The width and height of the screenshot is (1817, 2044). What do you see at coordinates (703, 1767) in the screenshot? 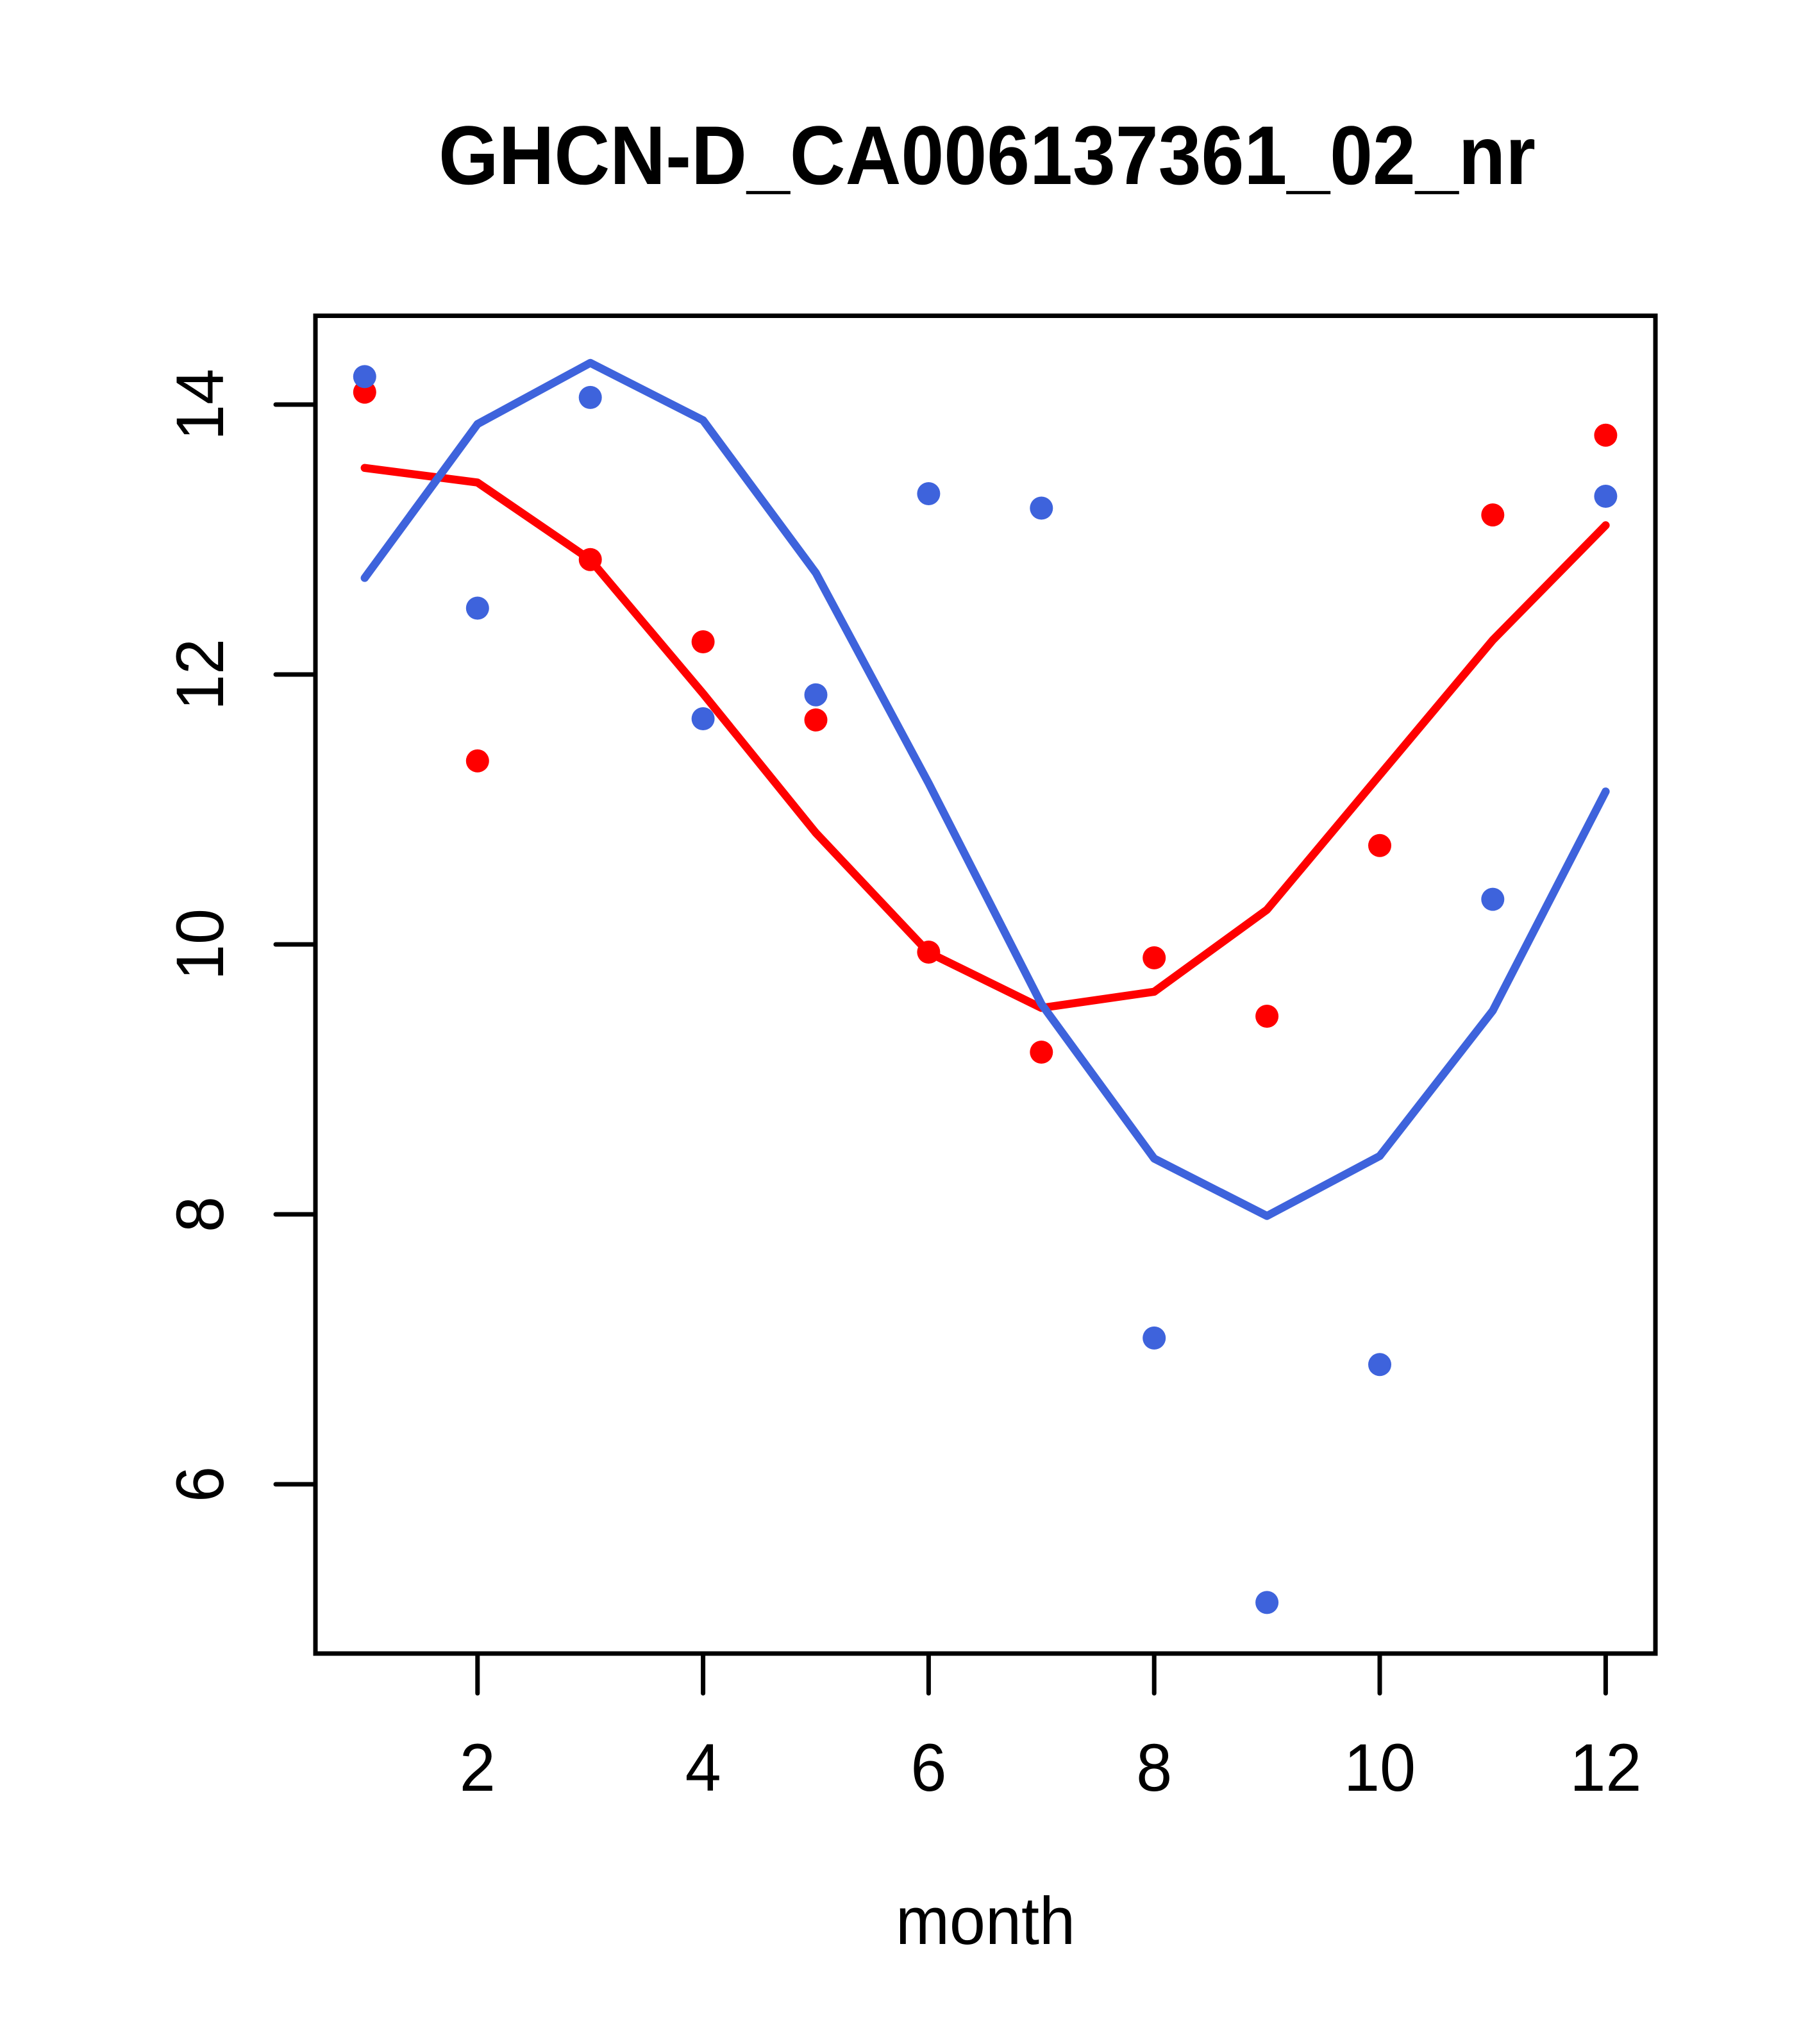
I see `svg-text: 4` at bounding box center [703, 1767].